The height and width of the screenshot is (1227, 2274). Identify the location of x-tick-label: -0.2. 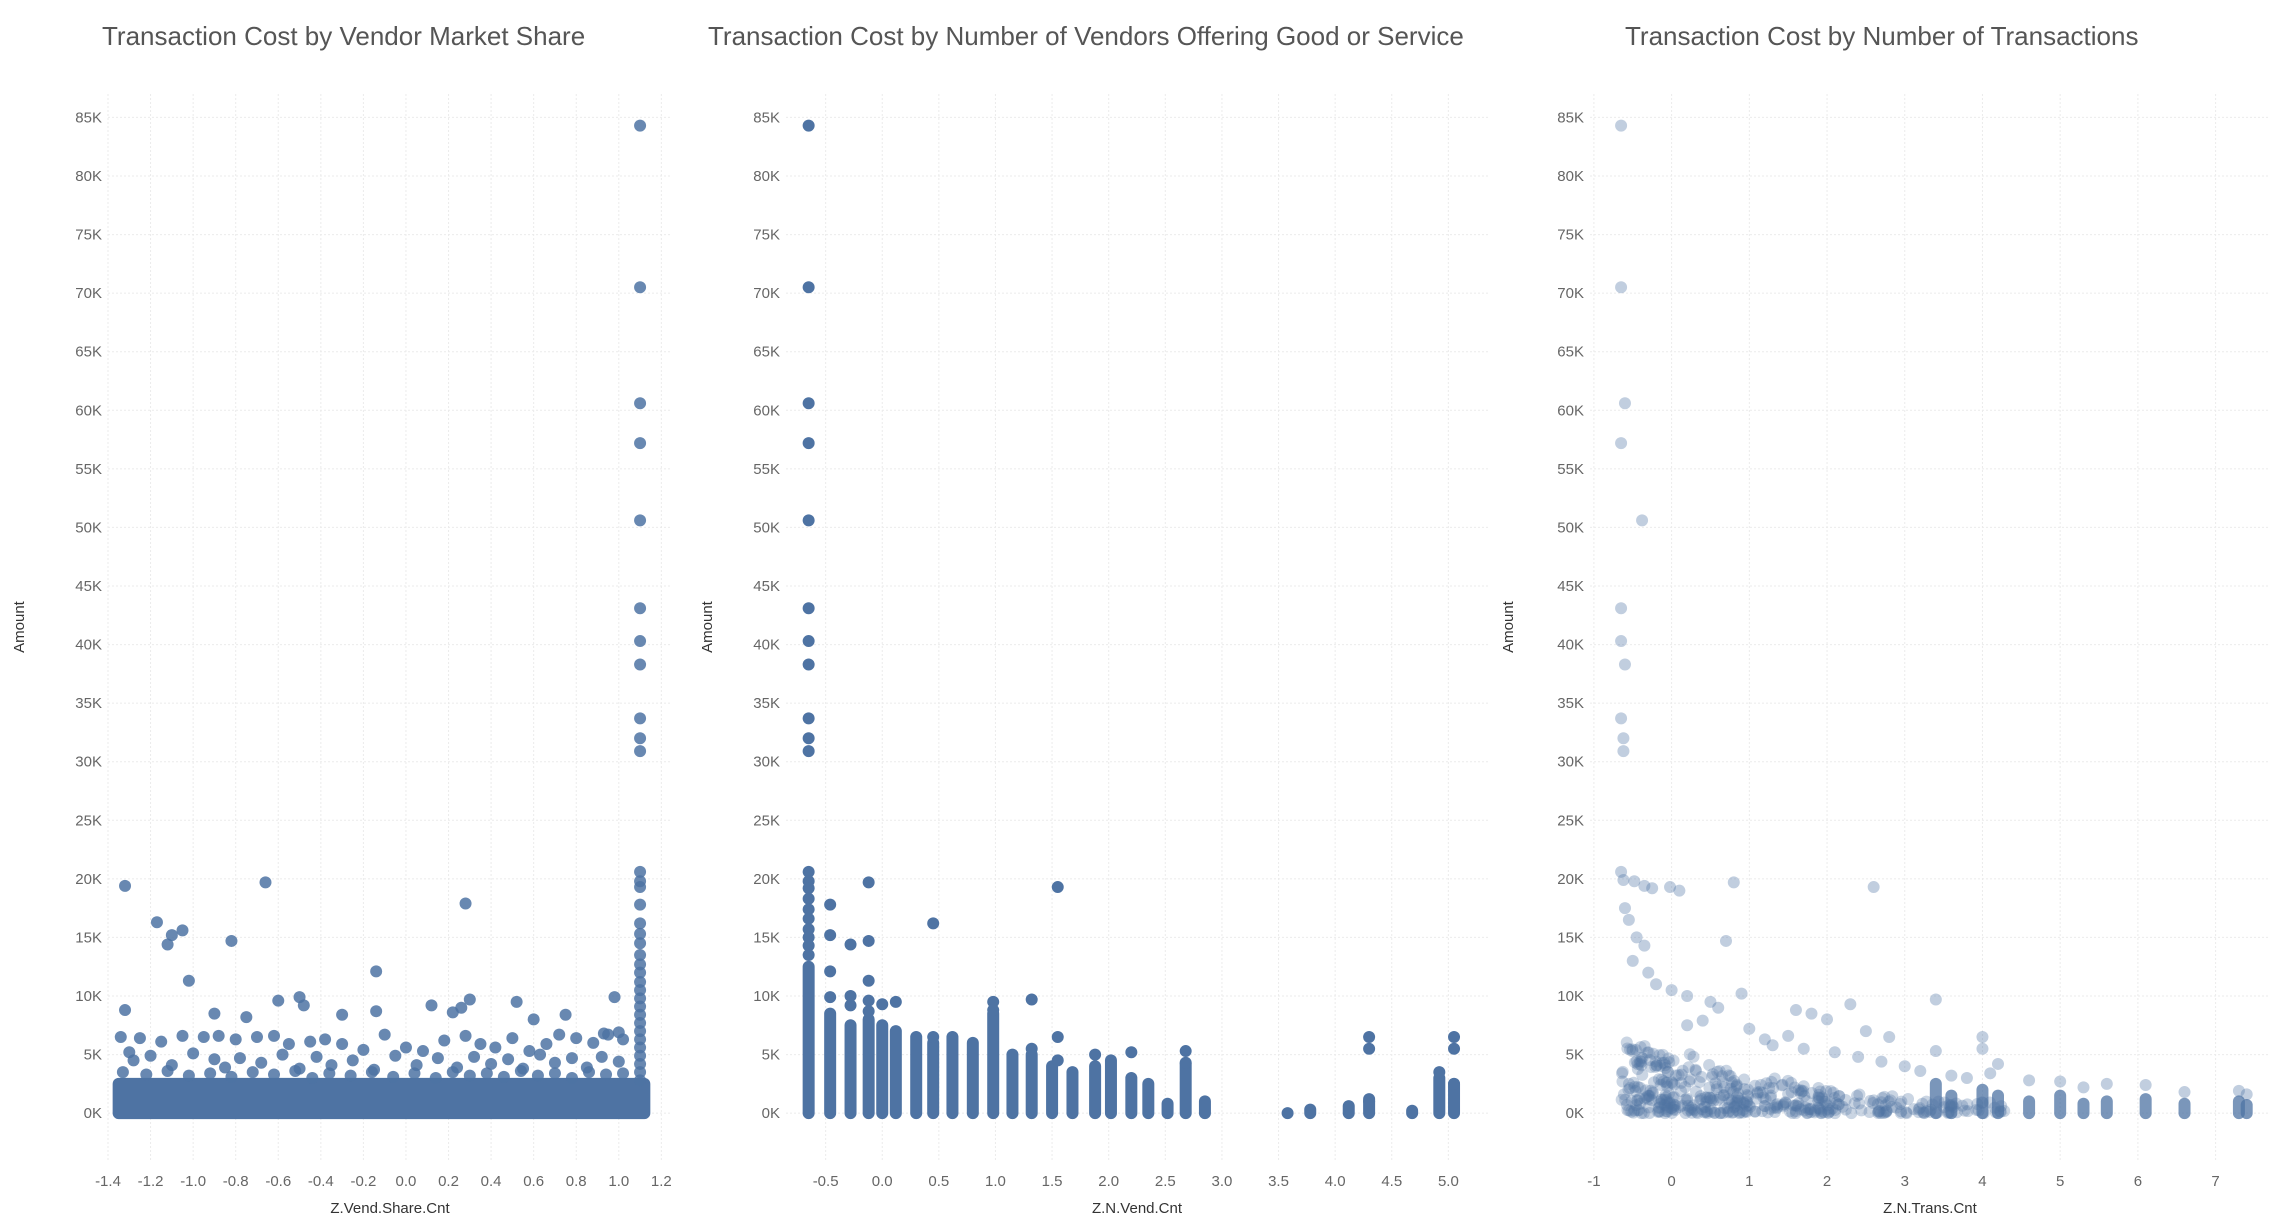
(363, 1181).